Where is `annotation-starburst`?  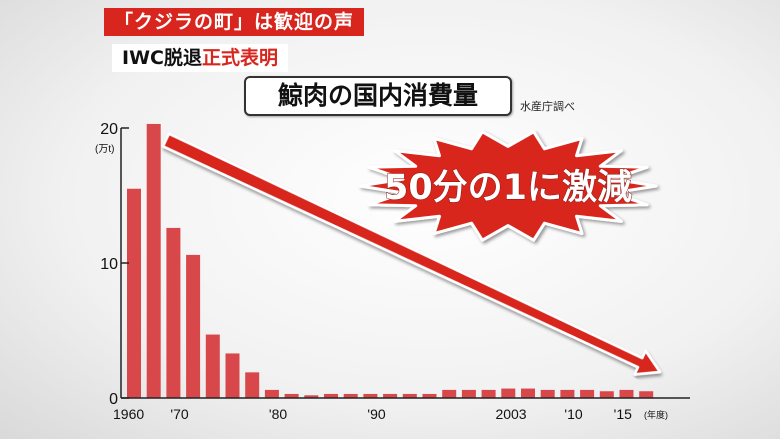
annotation-starburst is located at coordinates (508, 186).